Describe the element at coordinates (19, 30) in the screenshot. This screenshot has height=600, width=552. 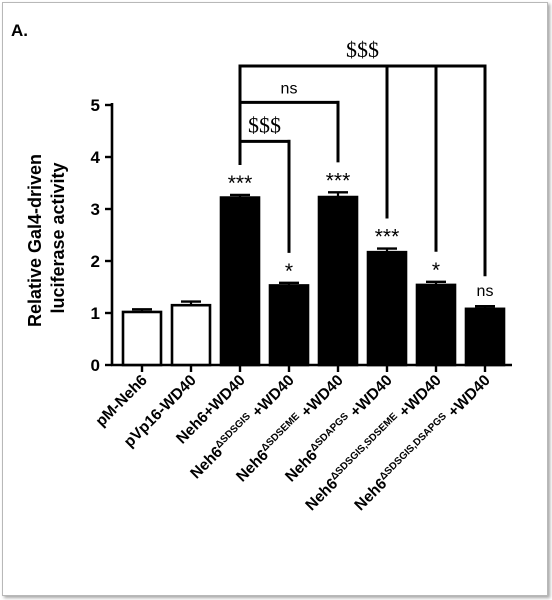
I see `panel-label: A.` at that location.